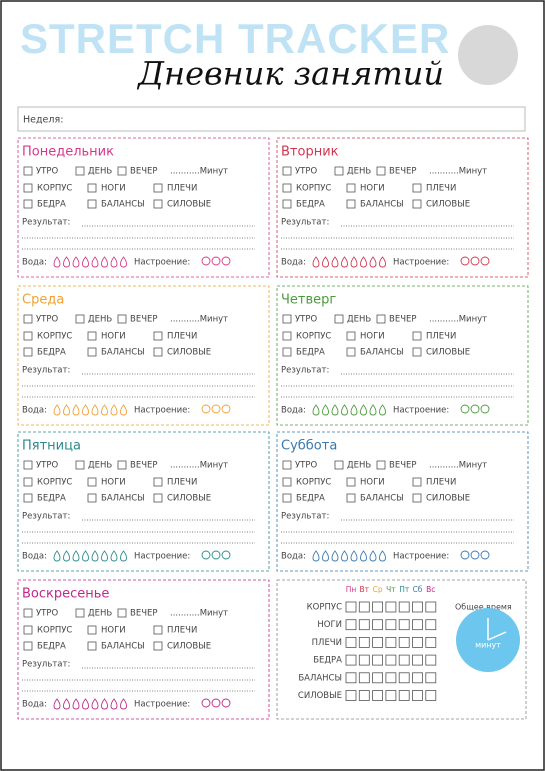 This screenshot has width=545, height=771. What do you see at coordinates (68, 152) in the screenshot?
I see `day-name: Понедельник` at bounding box center [68, 152].